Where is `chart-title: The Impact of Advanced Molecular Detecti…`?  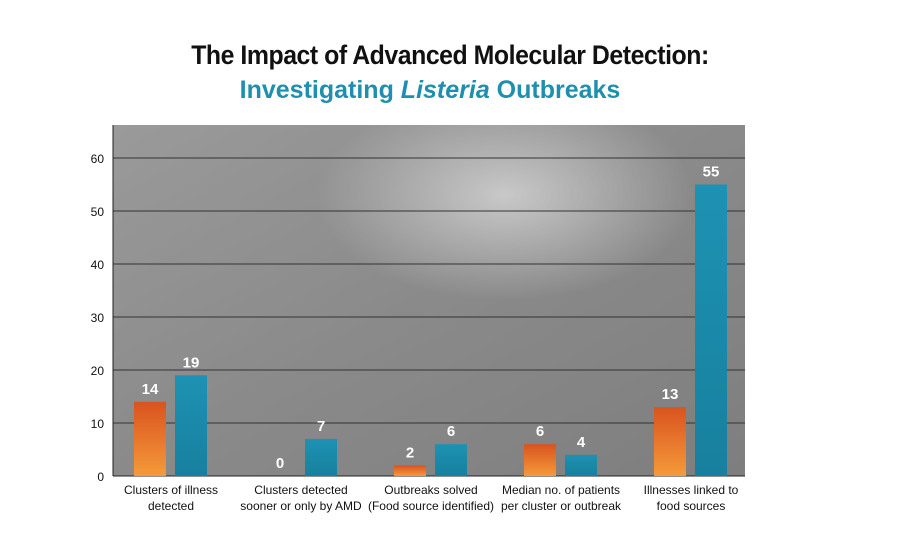
chart-title: The Impact of Advanced Molecular Detecti… is located at coordinates (450, 55).